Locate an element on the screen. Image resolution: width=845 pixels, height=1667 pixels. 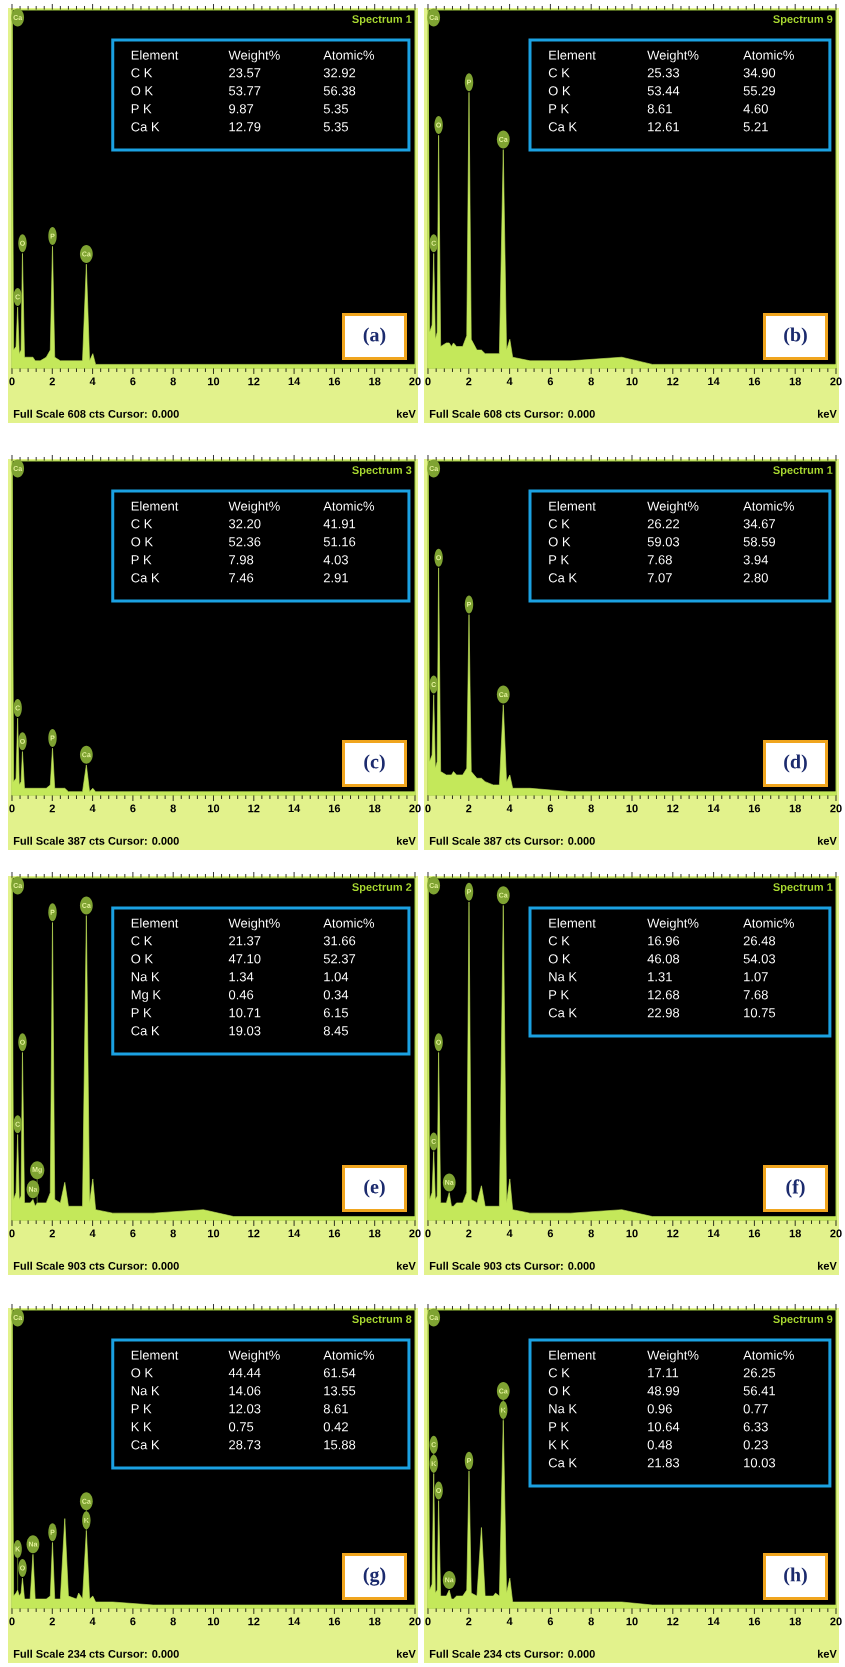
annotation: 4.03 is located at coordinates (335, 560).